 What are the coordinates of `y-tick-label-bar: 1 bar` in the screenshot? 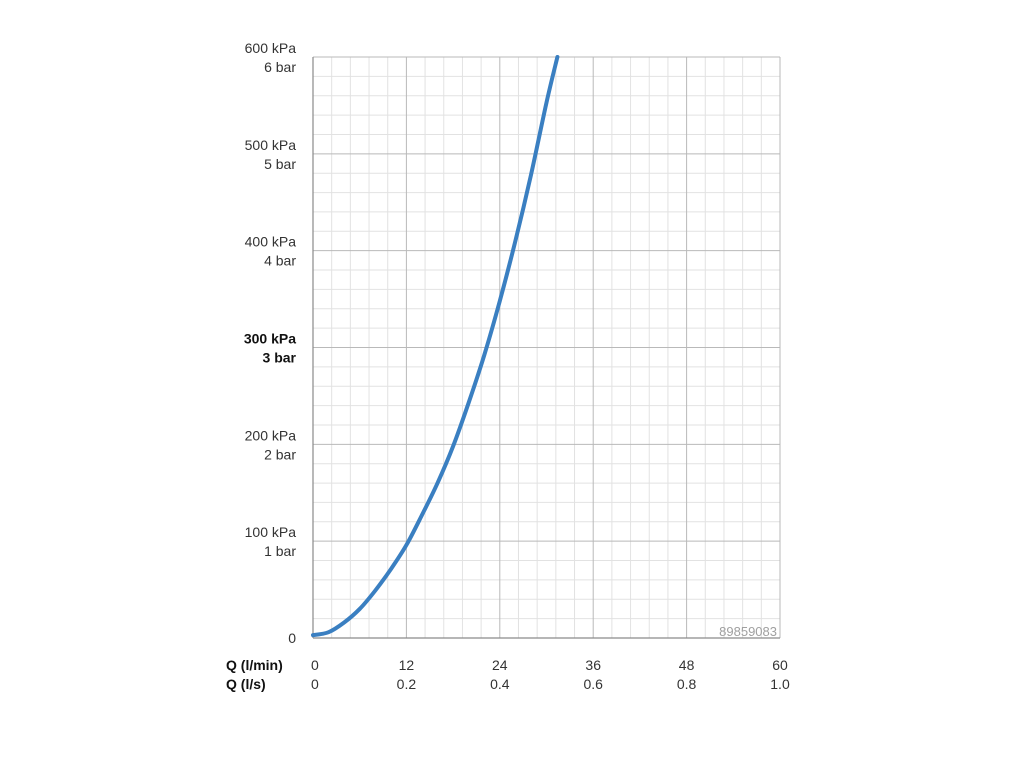 It's located at (280, 551).